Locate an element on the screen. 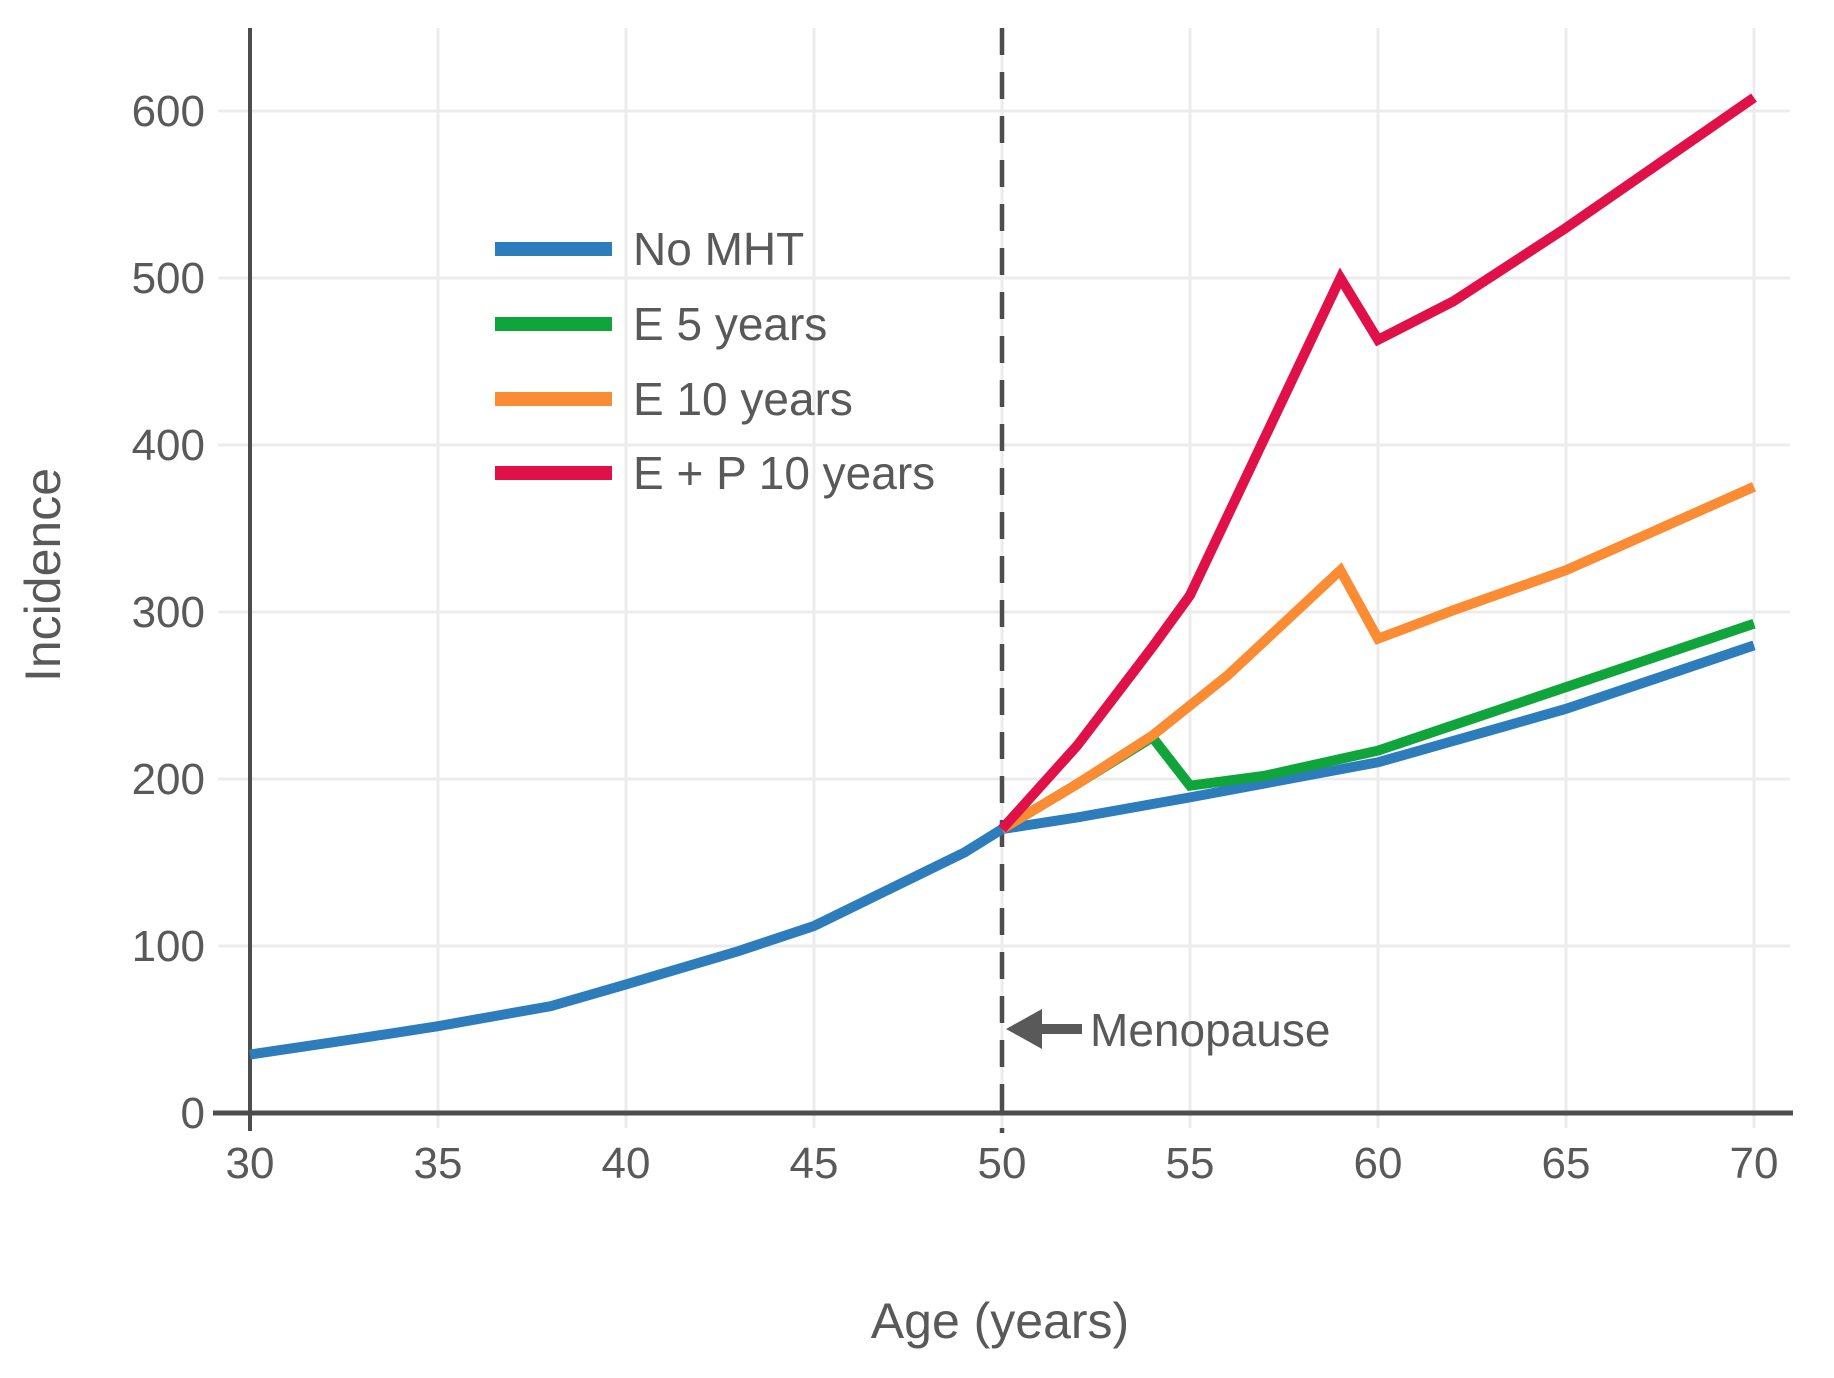 This screenshot has width=1834, height=1378. x-tick-label-70: 70 is located at coordinates (1754, 1163).